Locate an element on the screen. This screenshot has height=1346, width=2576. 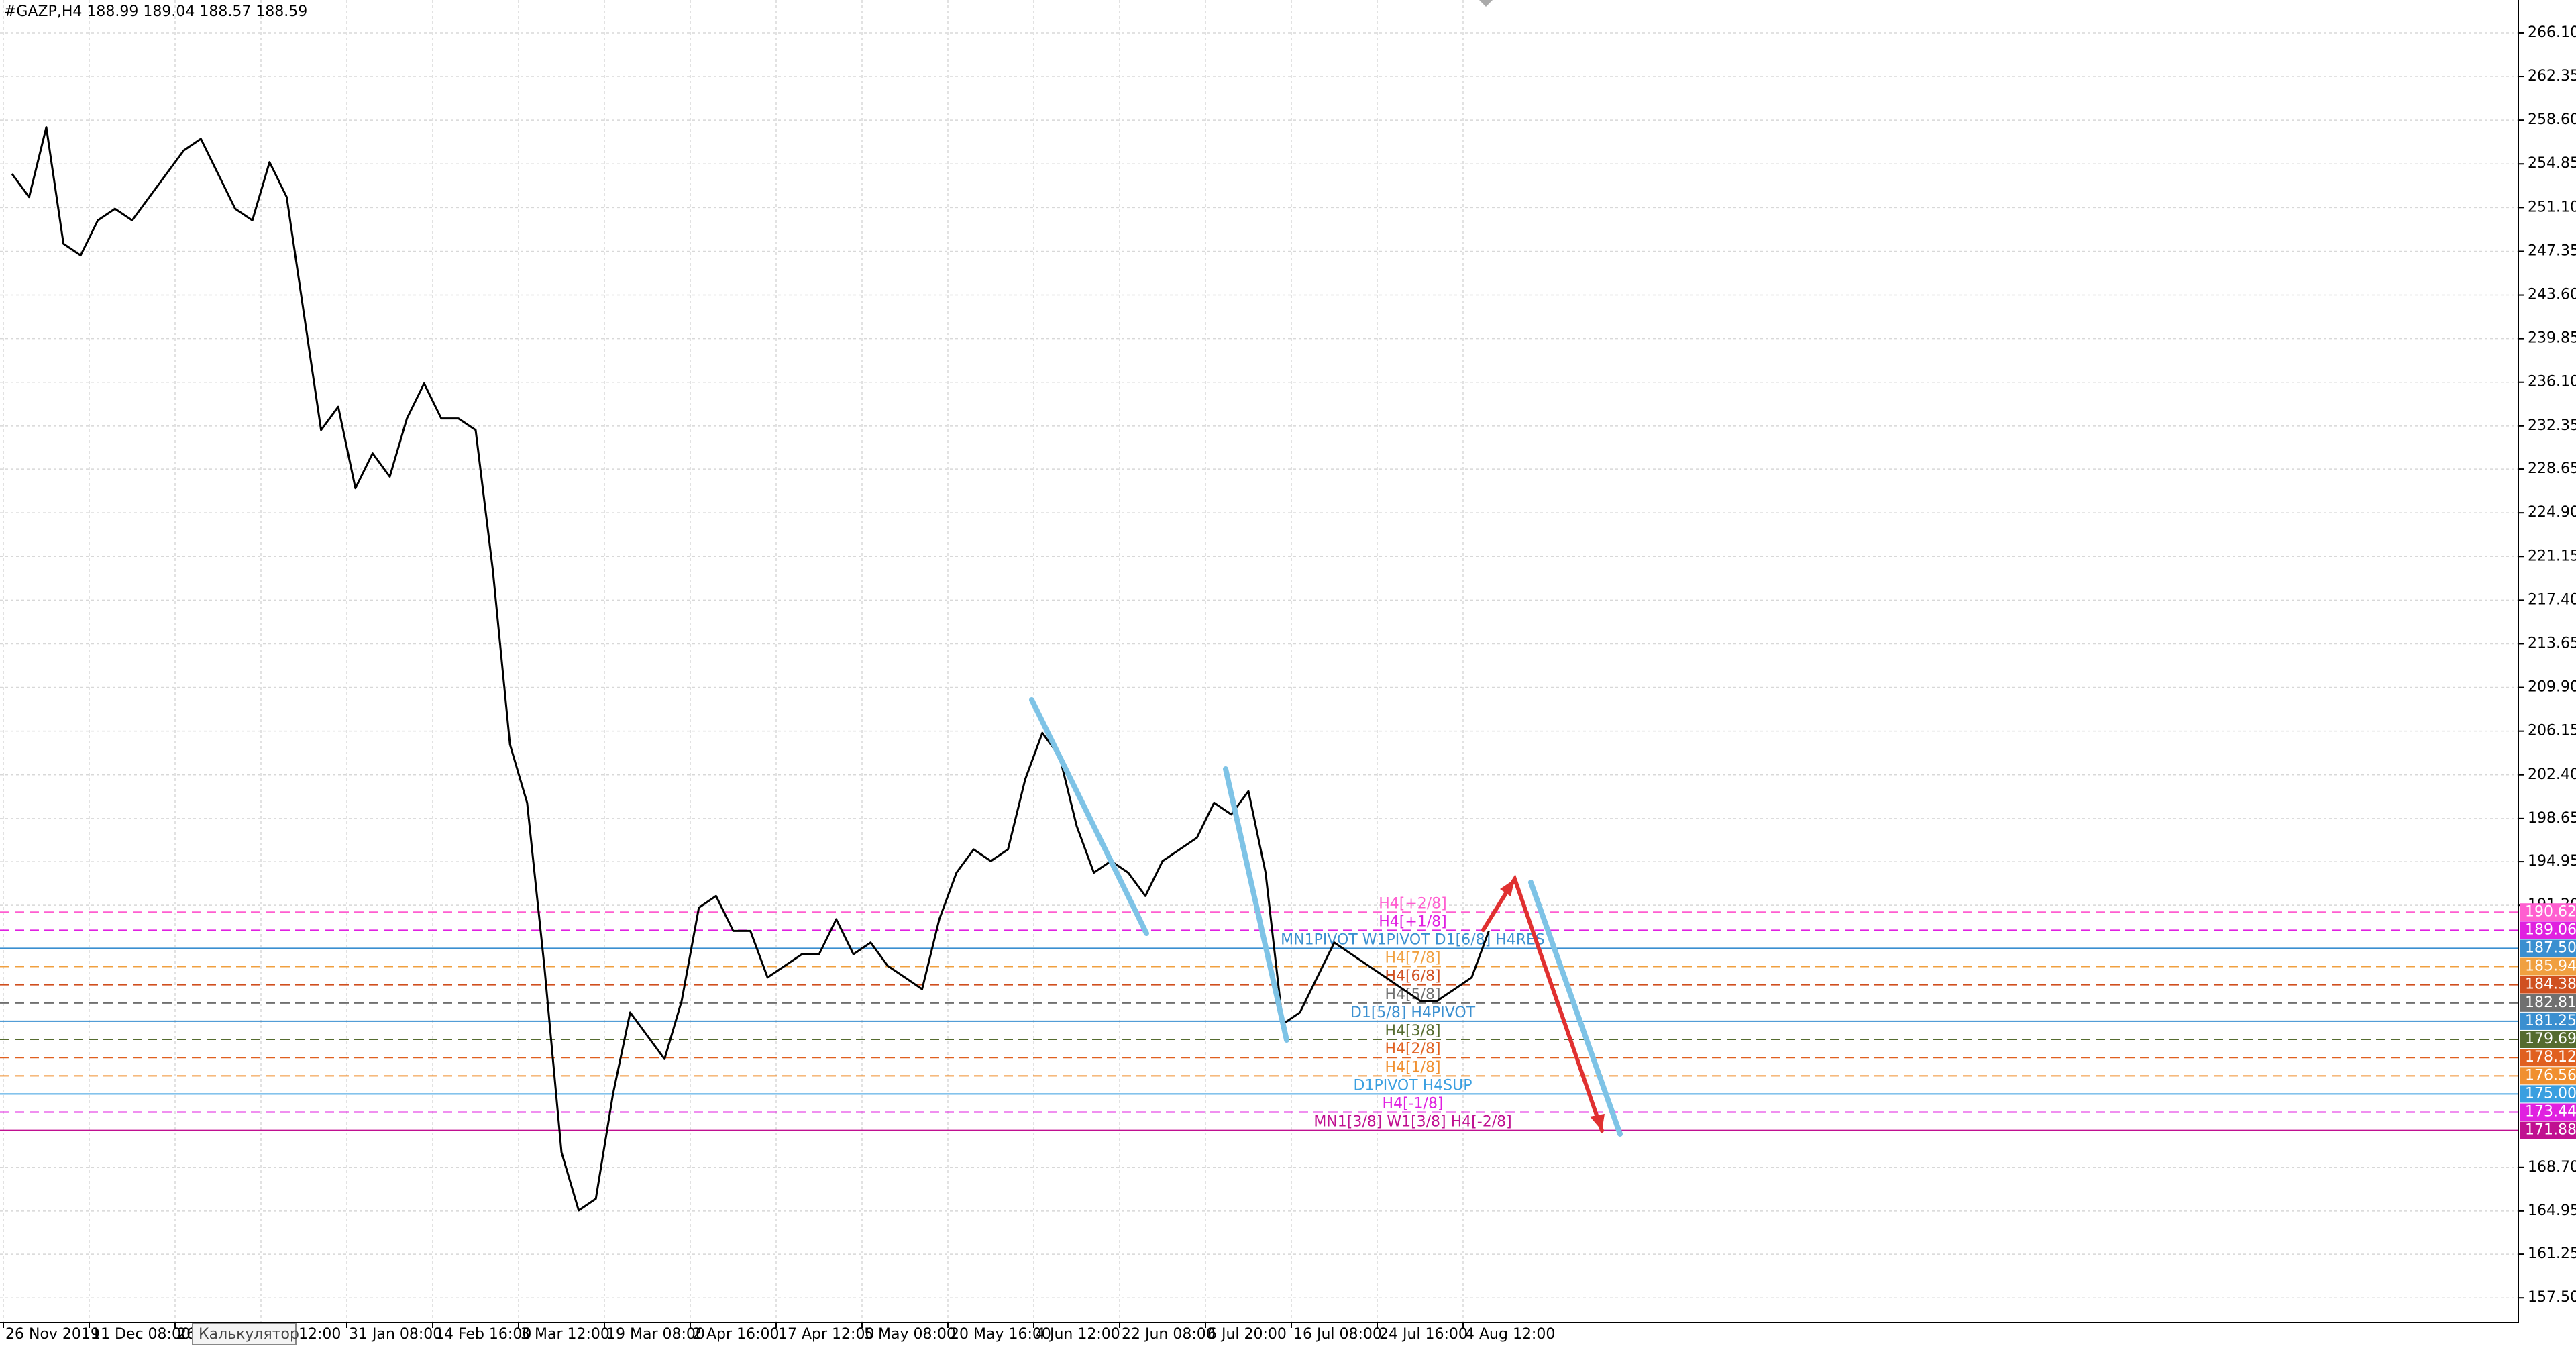
level-price: 181.25 is located at coordinates (2550, 1021).